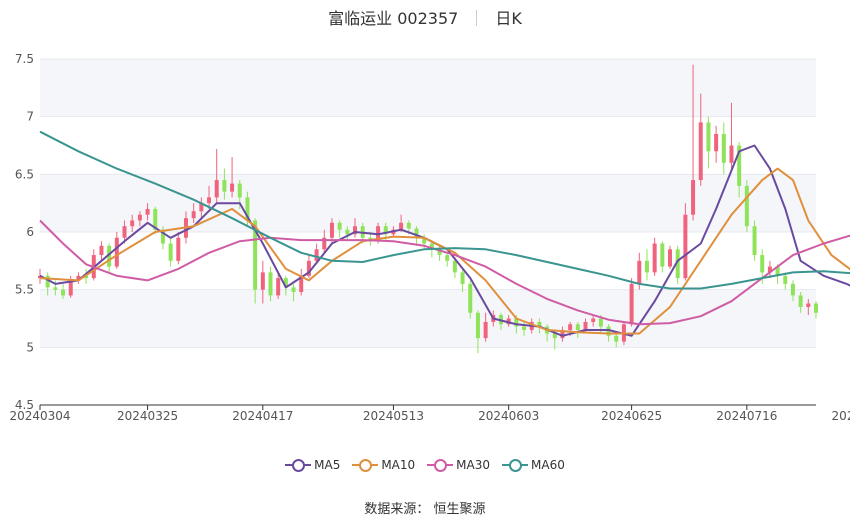 The width and height of the screenshot is (850, 517). Describe the element at coordinates (24, 59) in the screenshot. I see `y-tick-label: 7.5` at that location.